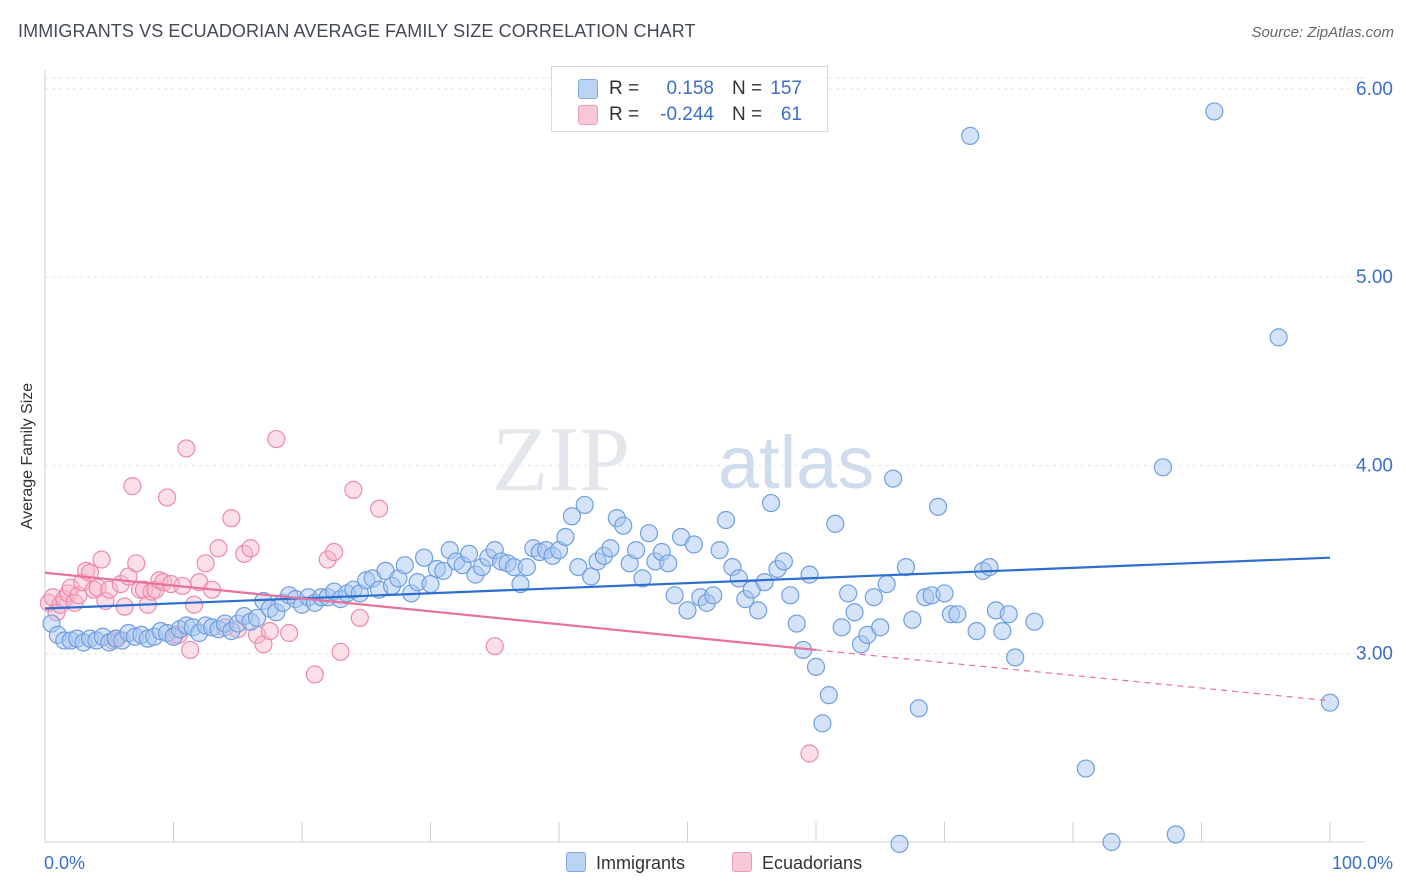 The height and width of the screenshot is (892, 1406). What do you see at coordinates (747, 88) in the screenshot?
I see `legend-n-label: N =` at bounding box center [747, 88].